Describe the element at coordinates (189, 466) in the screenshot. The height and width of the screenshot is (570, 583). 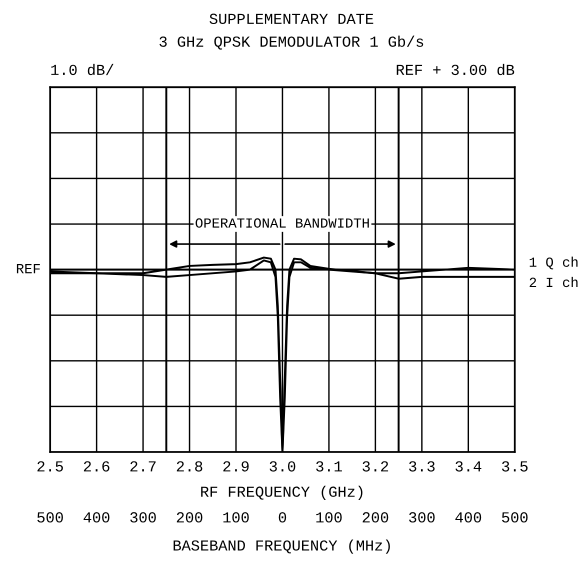
I see `x-tick-label: 2.8` at that location.